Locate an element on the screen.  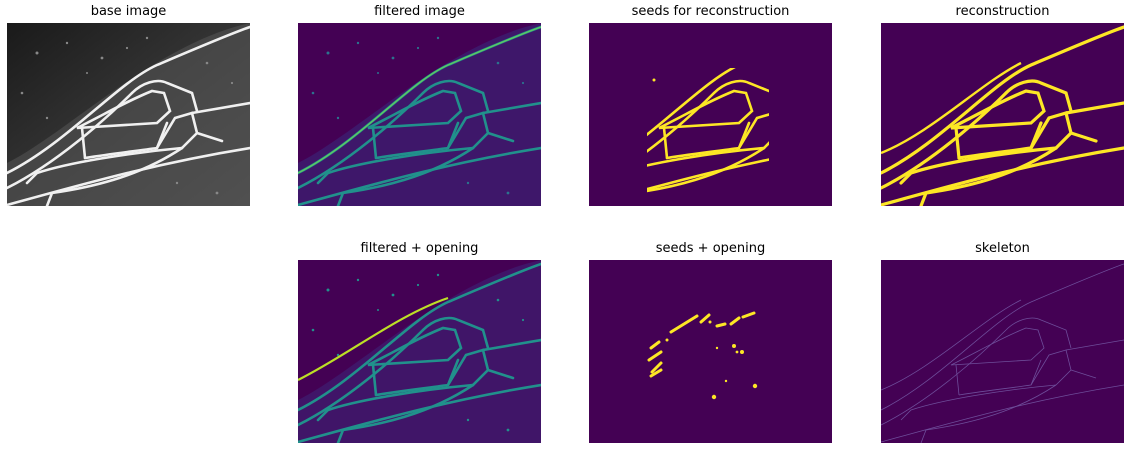
panel-seeds-for-reconstruction: seeds for reconstruction is located at coordinates (710, 105).